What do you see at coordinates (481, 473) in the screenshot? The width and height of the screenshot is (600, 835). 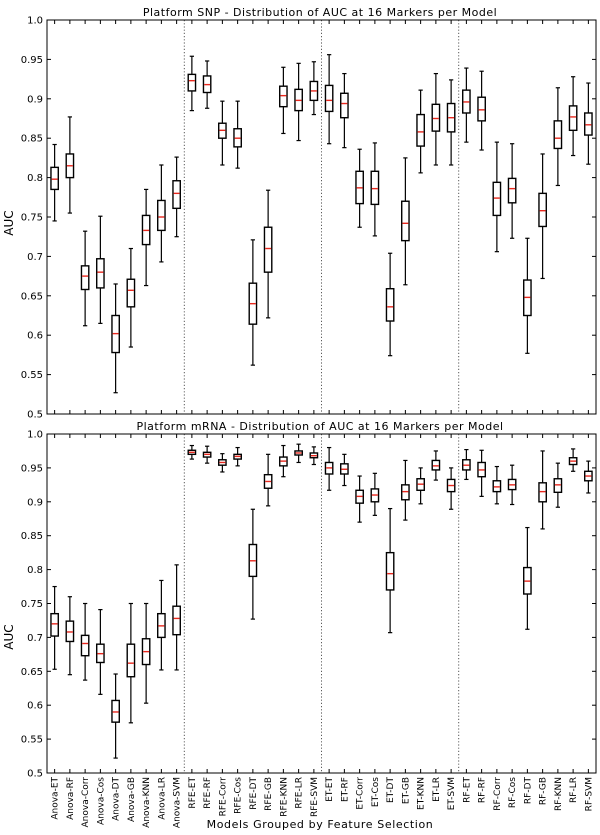 I see `mrna-box-rf-rf` at bounding box center [481, 473].